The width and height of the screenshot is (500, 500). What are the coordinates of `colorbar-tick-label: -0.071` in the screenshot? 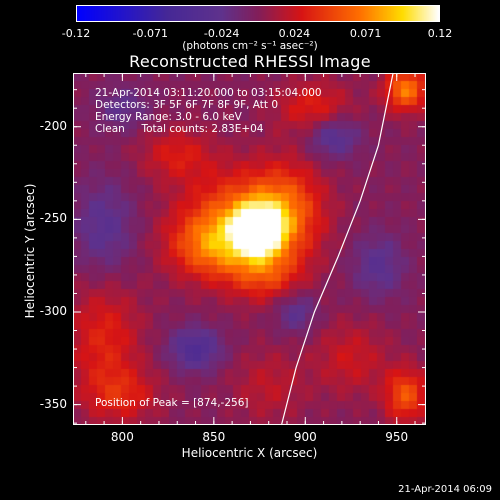 It's located at (150, 33).